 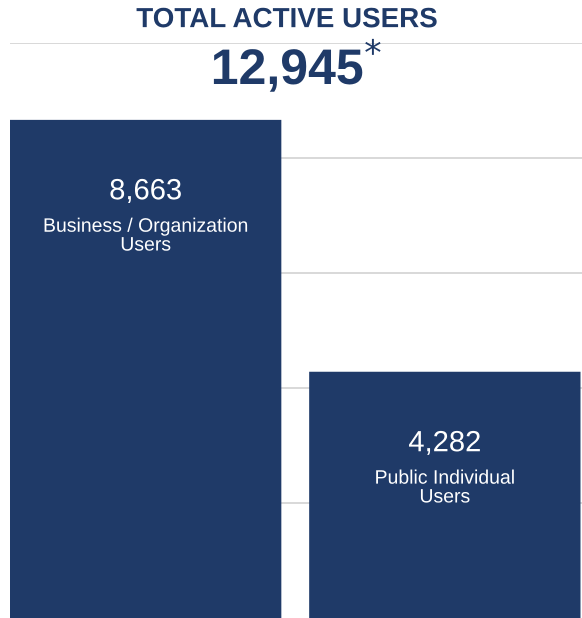 I want to click on data-label: 4,282, so click(x=444, y=442).